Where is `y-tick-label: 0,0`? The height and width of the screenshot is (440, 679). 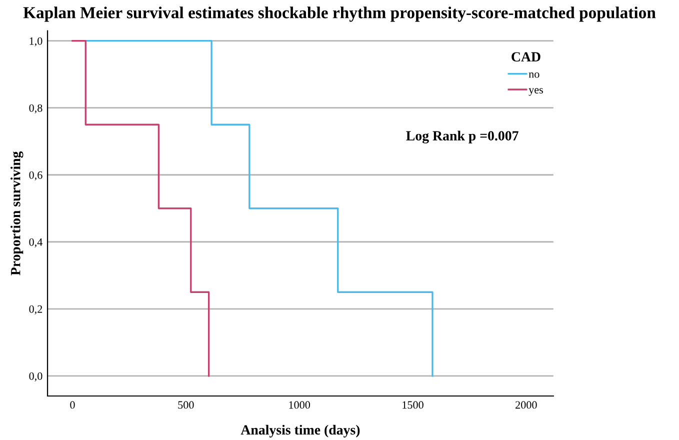
y-tick-label: 0,0 is located at coordinates (35, 377).